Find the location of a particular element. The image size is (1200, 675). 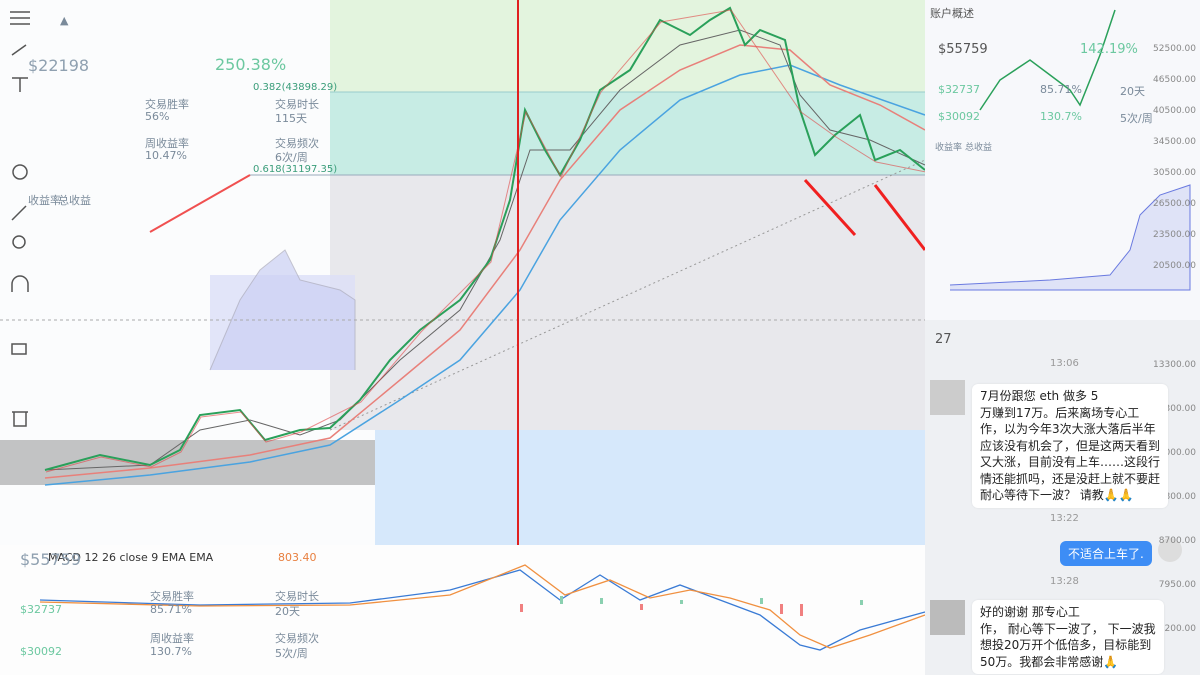

chat-time: 13:28 is located at coordinates (1064, 581).